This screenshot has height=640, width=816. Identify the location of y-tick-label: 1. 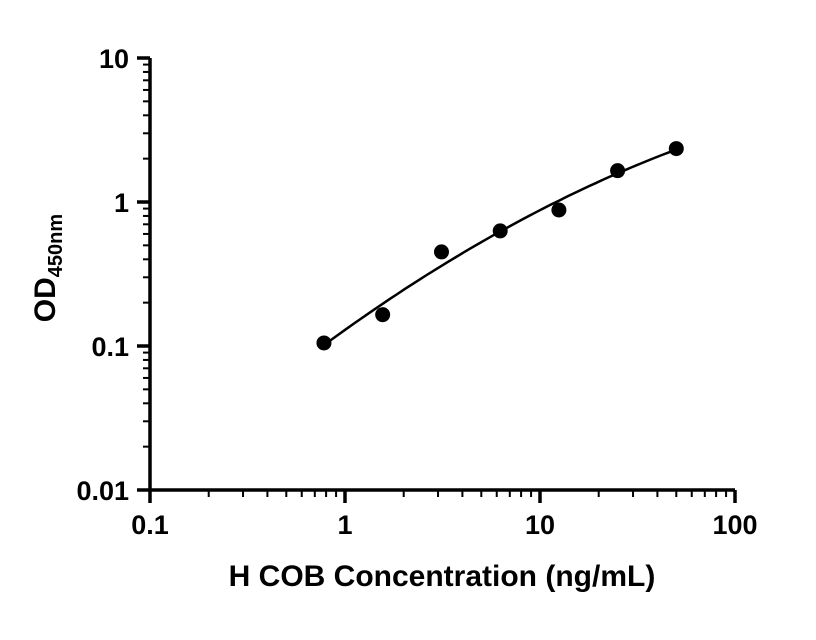
(121, 203).